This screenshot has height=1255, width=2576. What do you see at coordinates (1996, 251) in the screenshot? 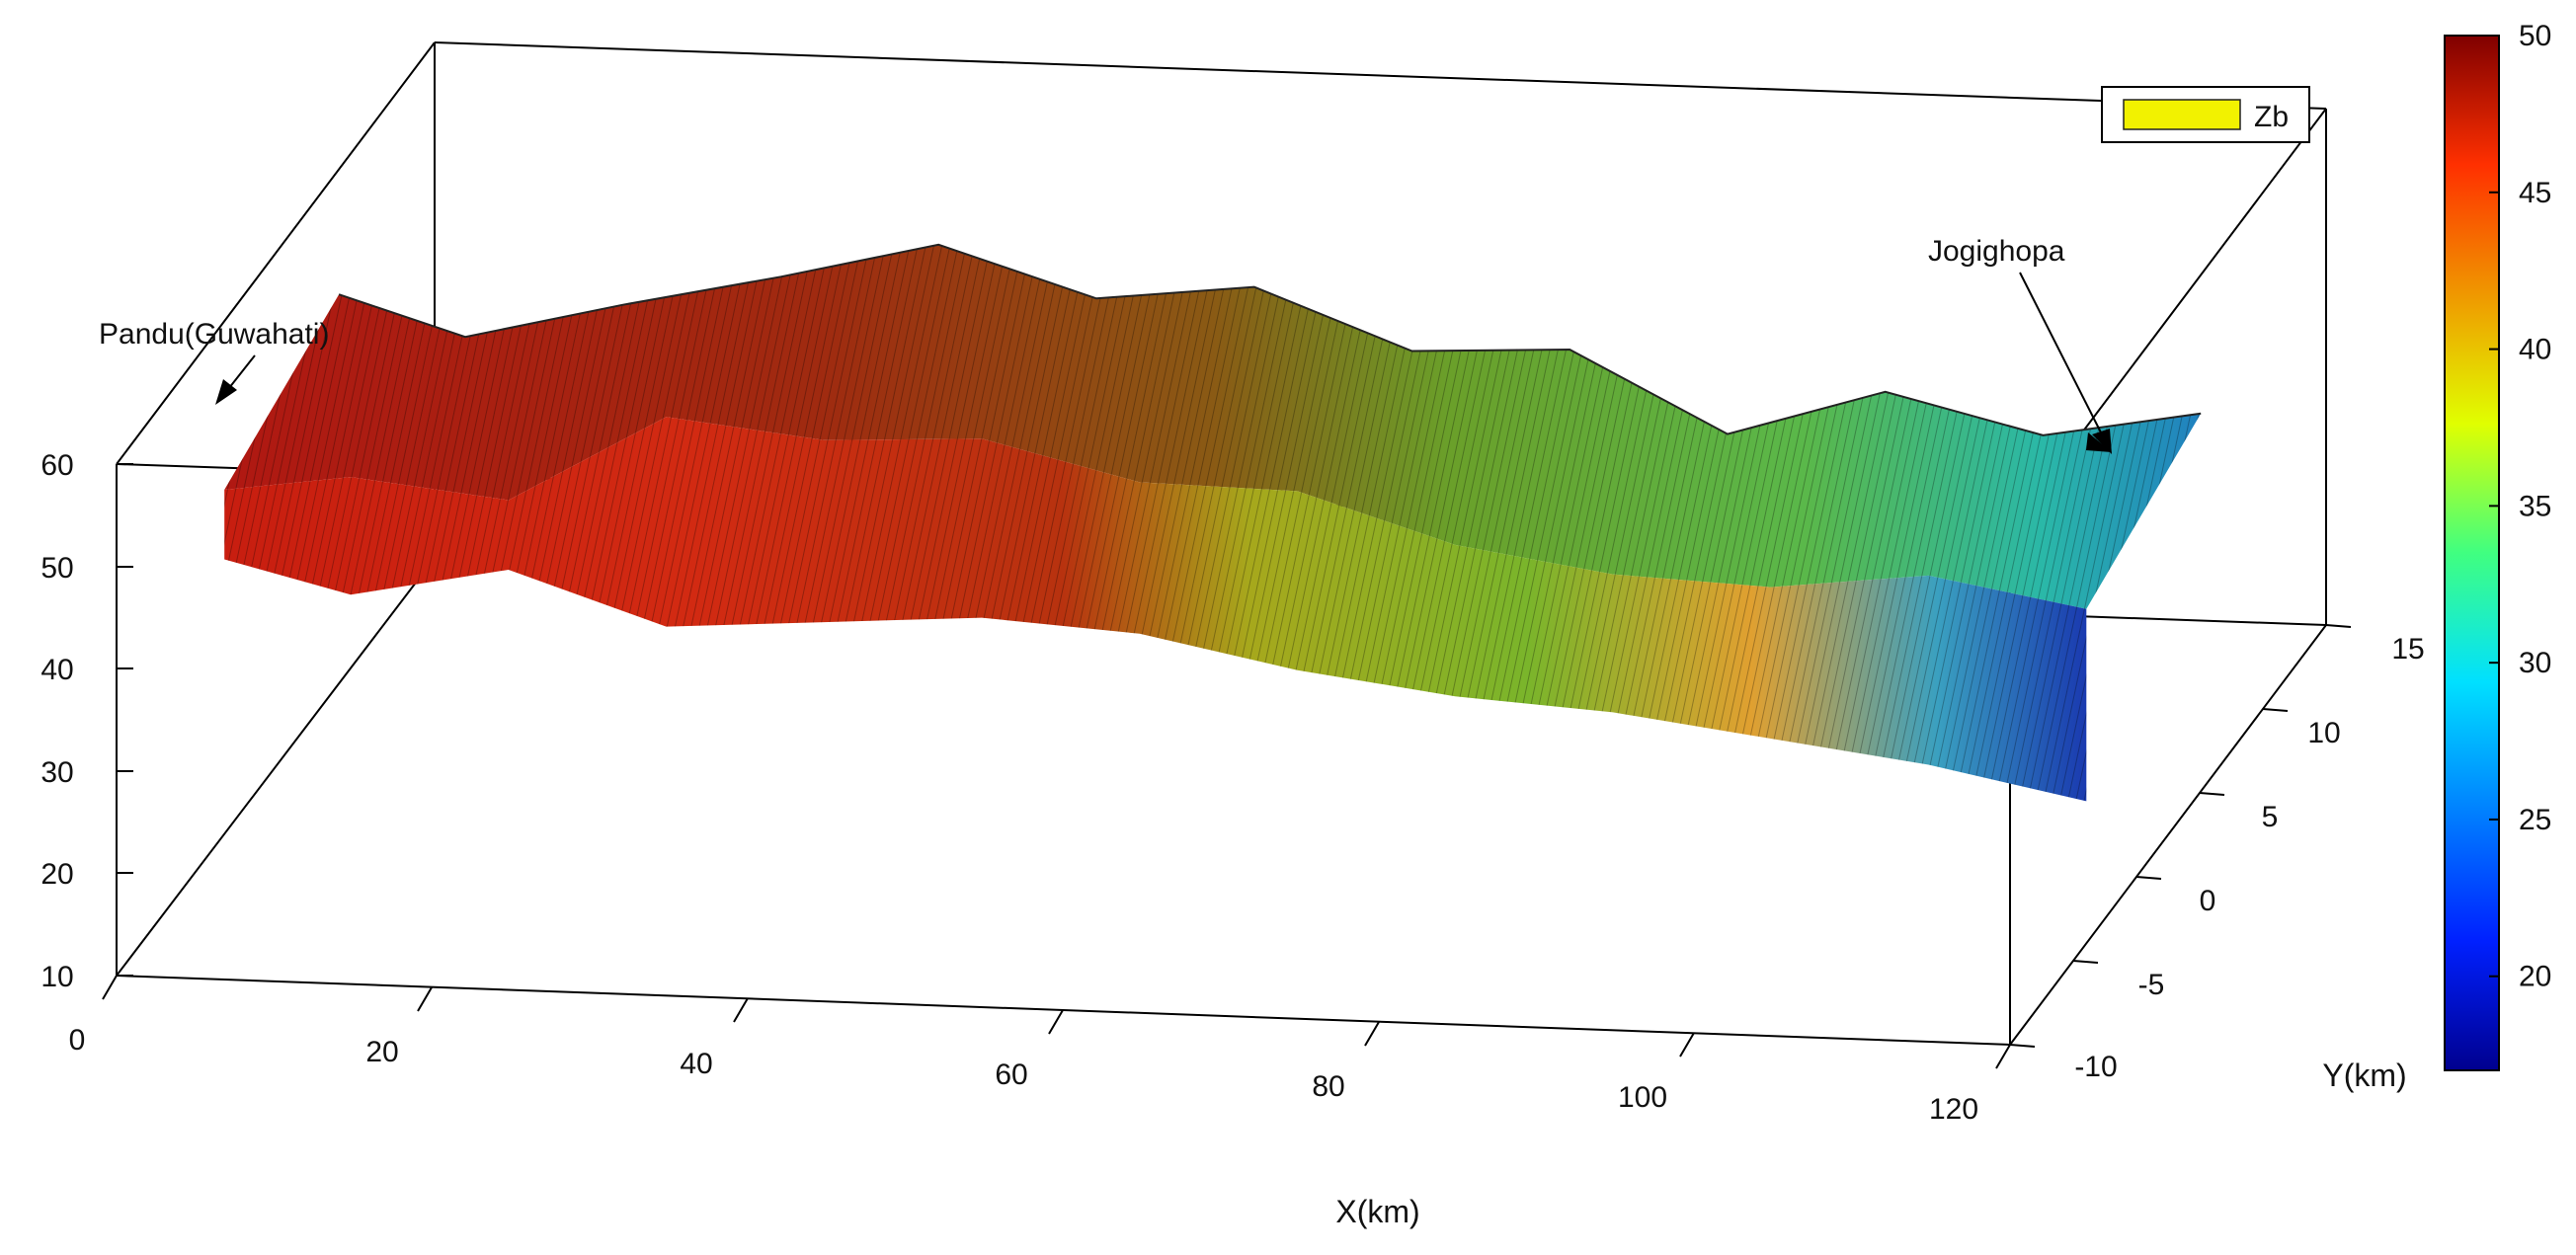
I see `annotation-jogighopa-label: Jogighopa` at bounding box center [1996, 251].